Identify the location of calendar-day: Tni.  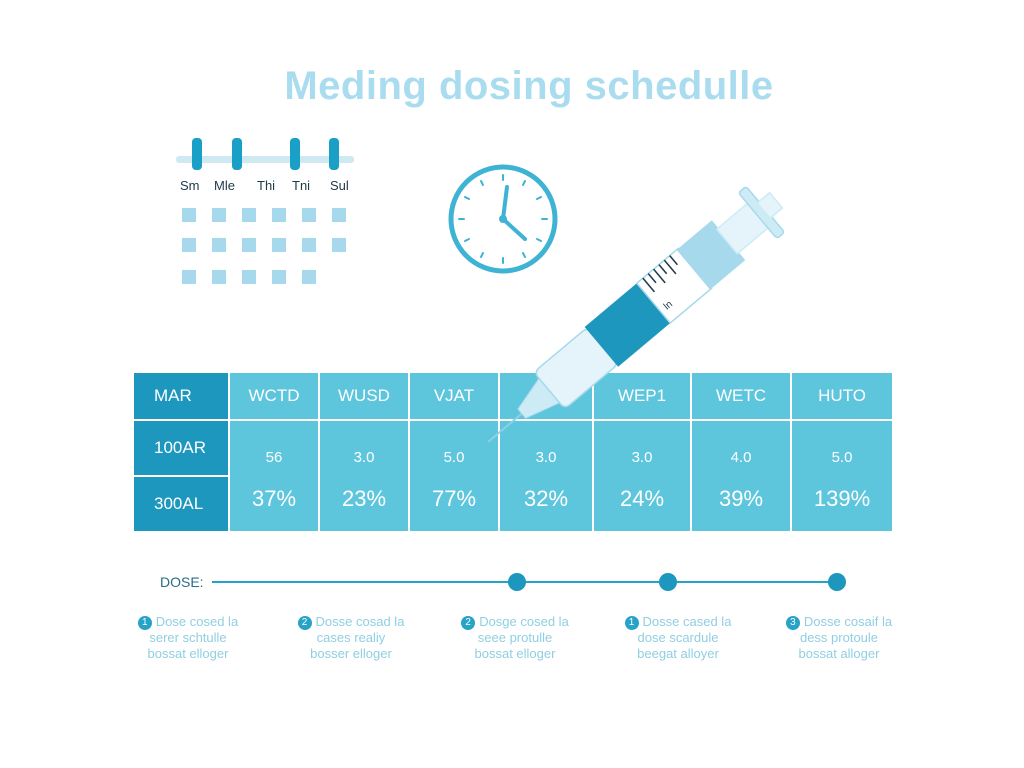
(301, 185).